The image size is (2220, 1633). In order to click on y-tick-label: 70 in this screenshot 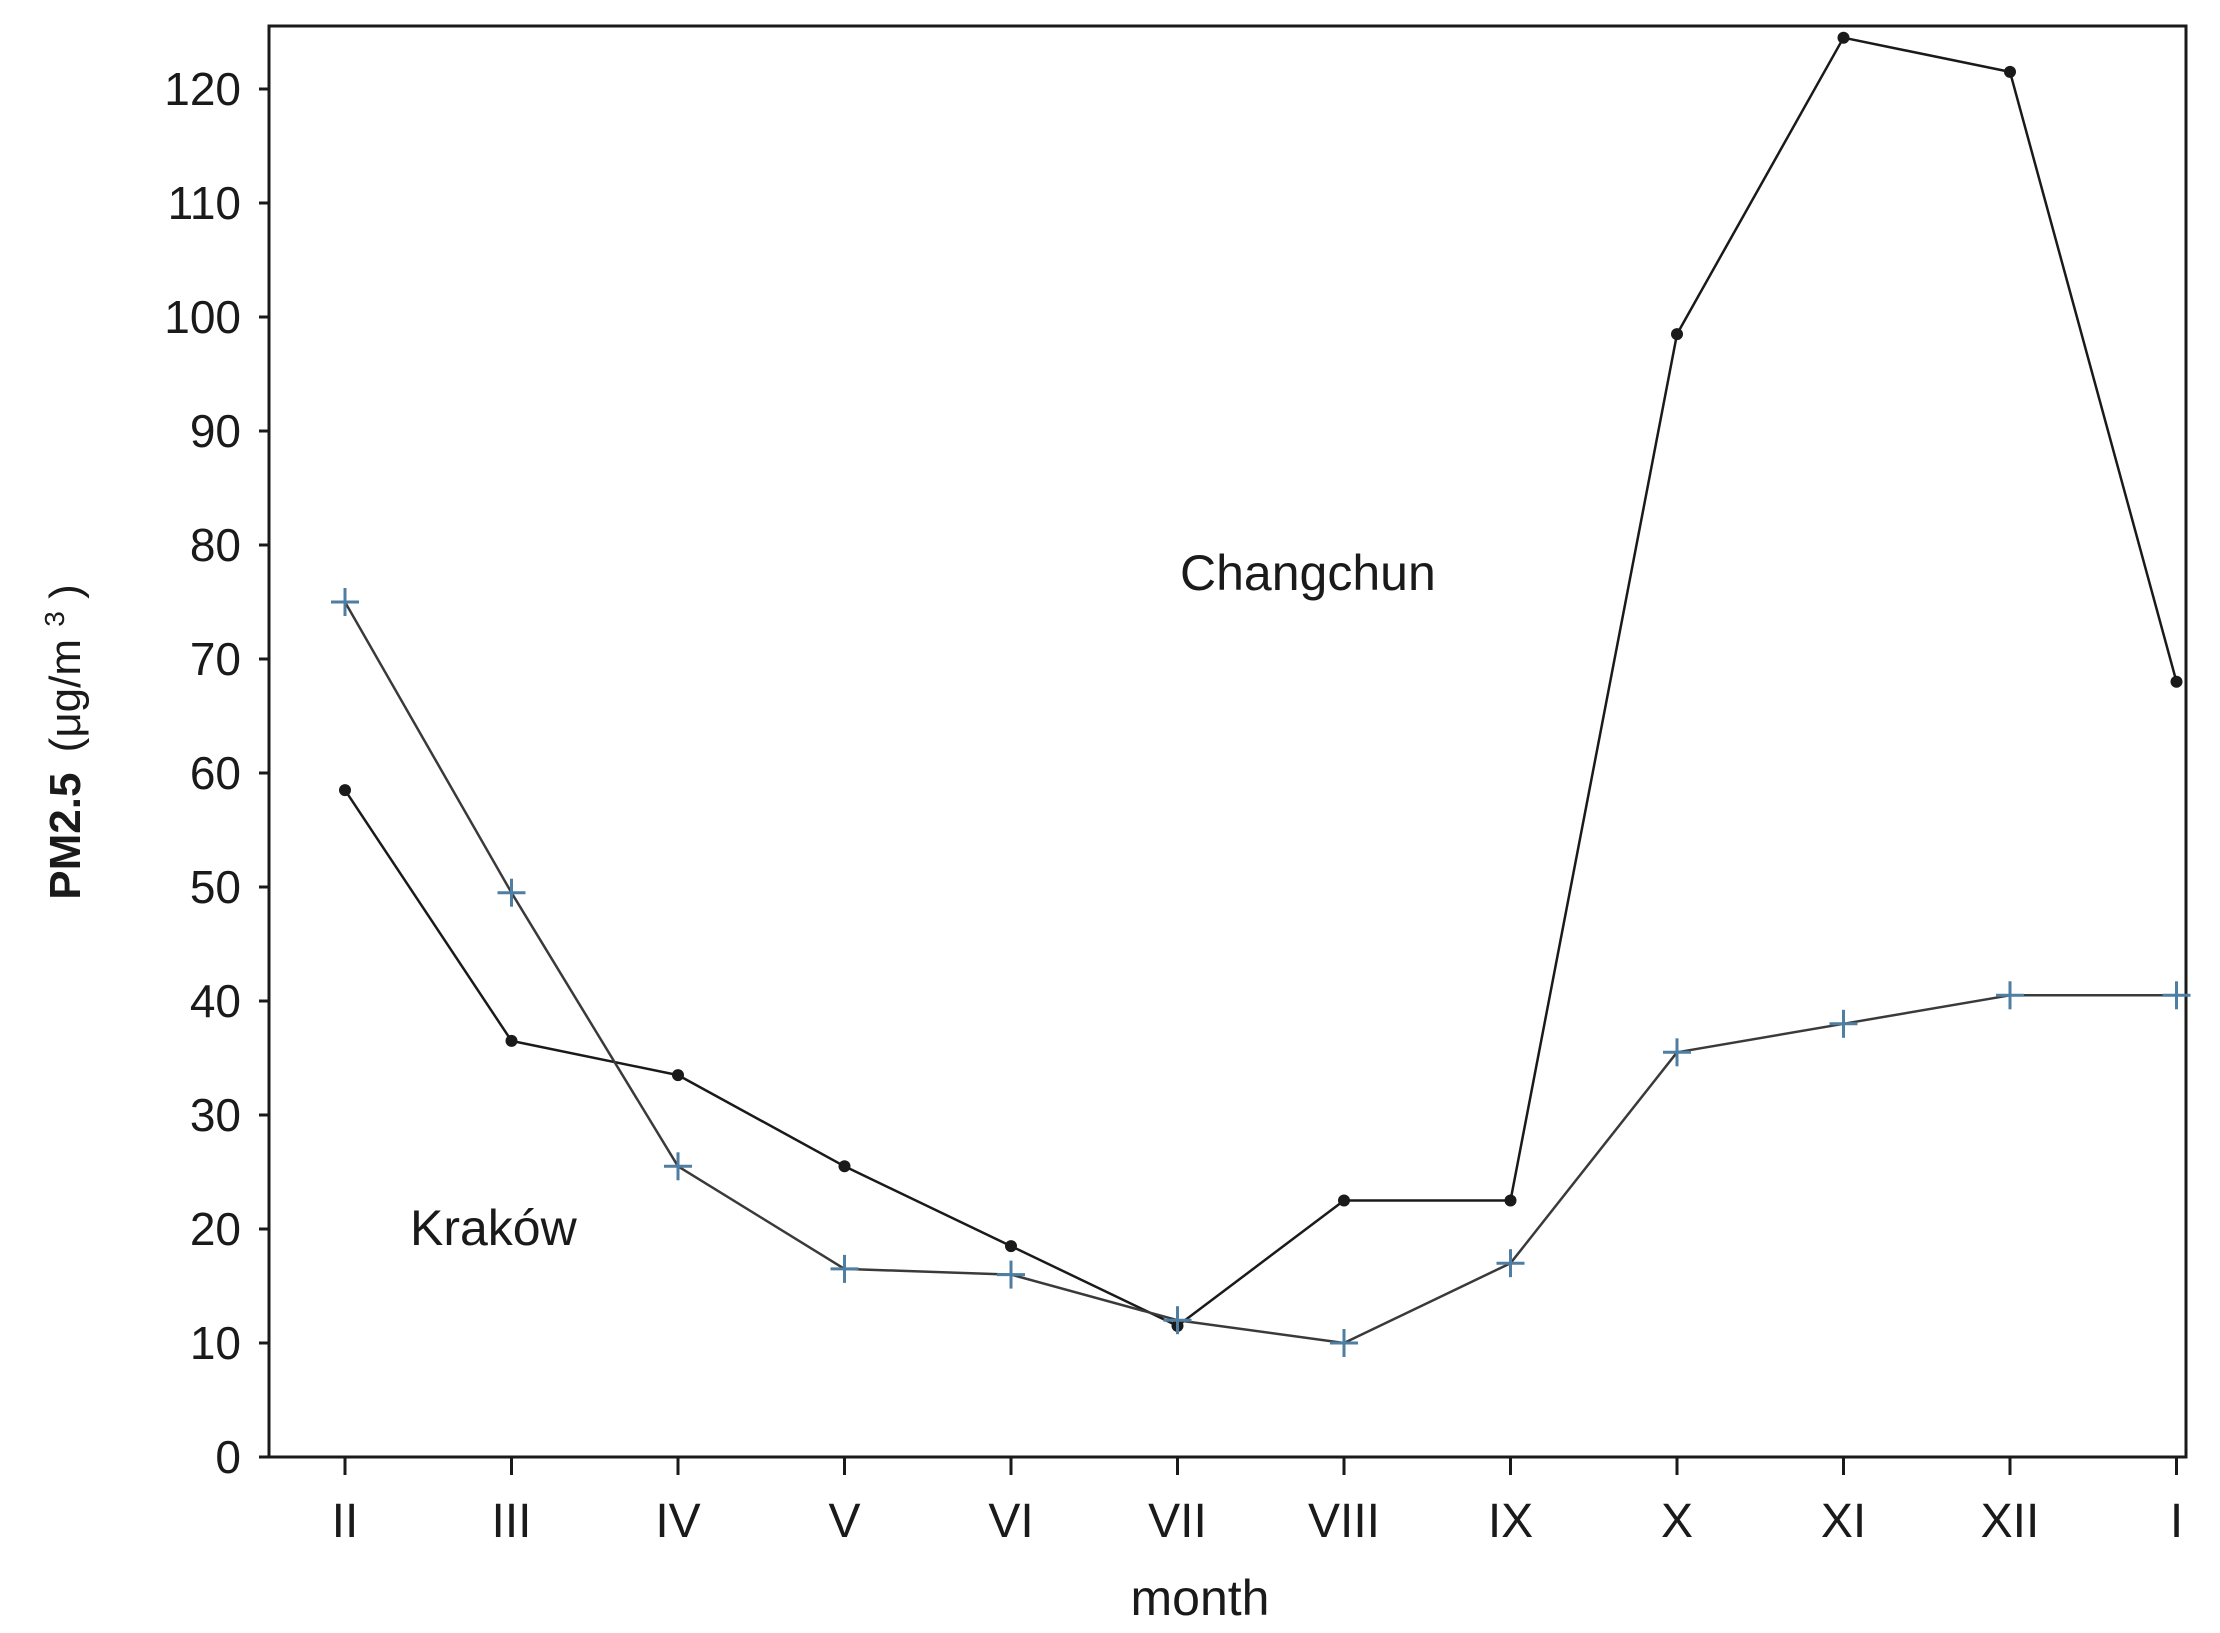, I will do `click(215, 659)`.